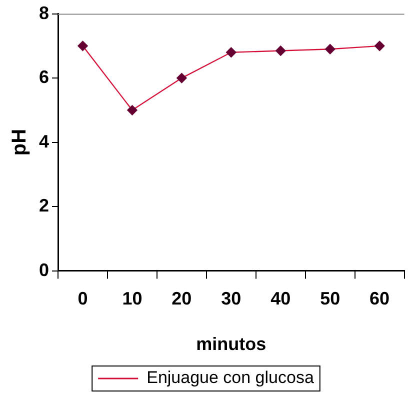 The height and width of the screenshot is (403, 410). What do you see at coordinates (330, 298) in the screenshot?
I see `x-tick-label: 50` at bounding box center [330, 298].